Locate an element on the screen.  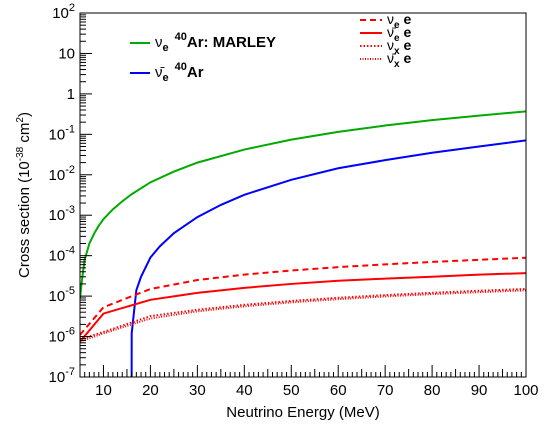
legend-label-nuxbar_e: ν̄x e is located at coordinates (399, 60).